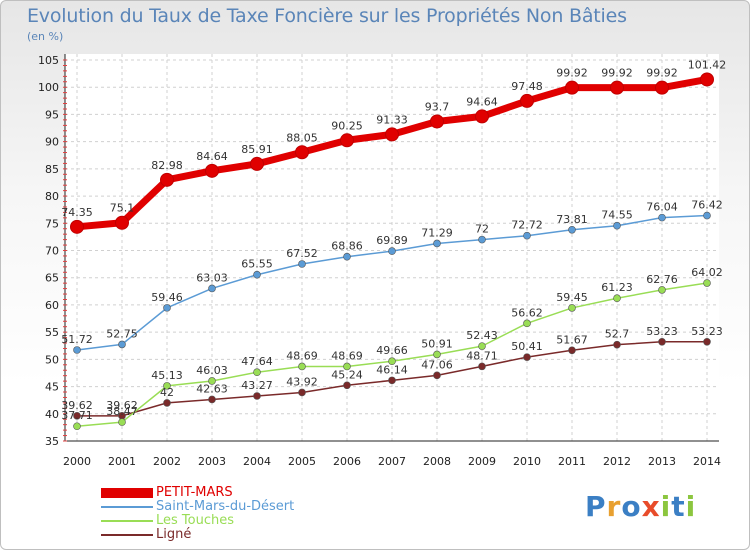  Describe the element at coordinates (651, 506) in the screenshot. I see `logo-letter: x` at that location.